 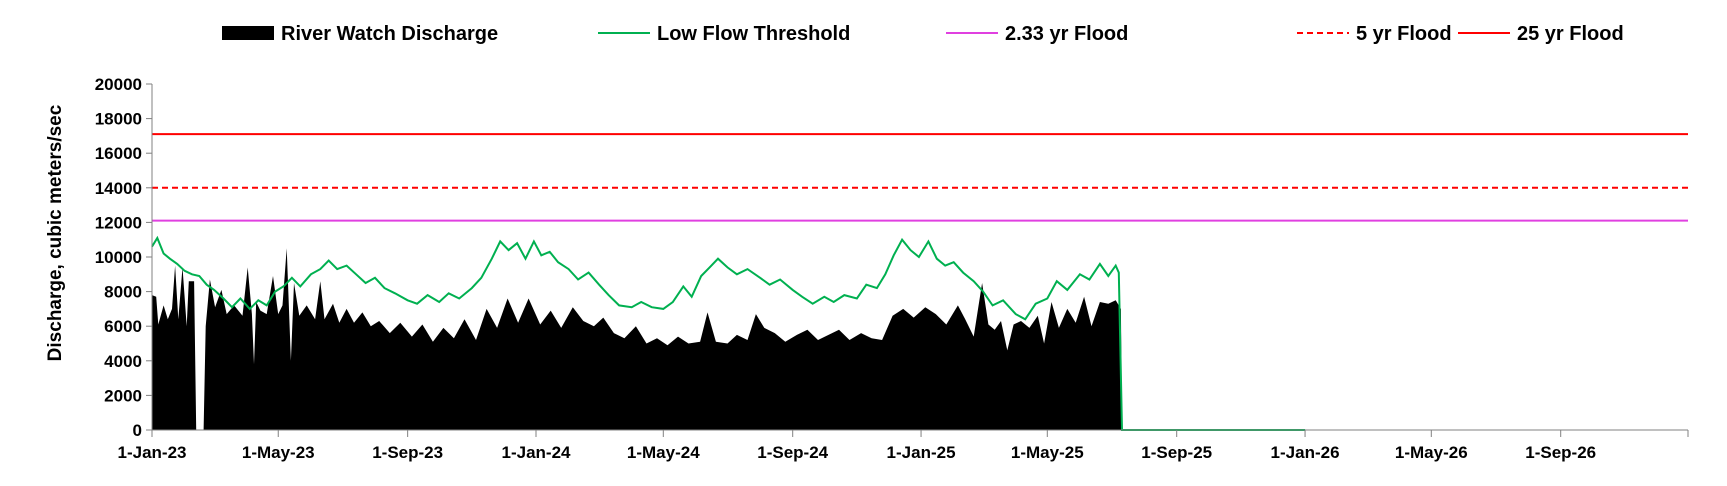 What do you see at coordinates (1431, 452) in the screenshot?
I see `x-tick-label: 1-May-26` at bounding box center [1431, 452].